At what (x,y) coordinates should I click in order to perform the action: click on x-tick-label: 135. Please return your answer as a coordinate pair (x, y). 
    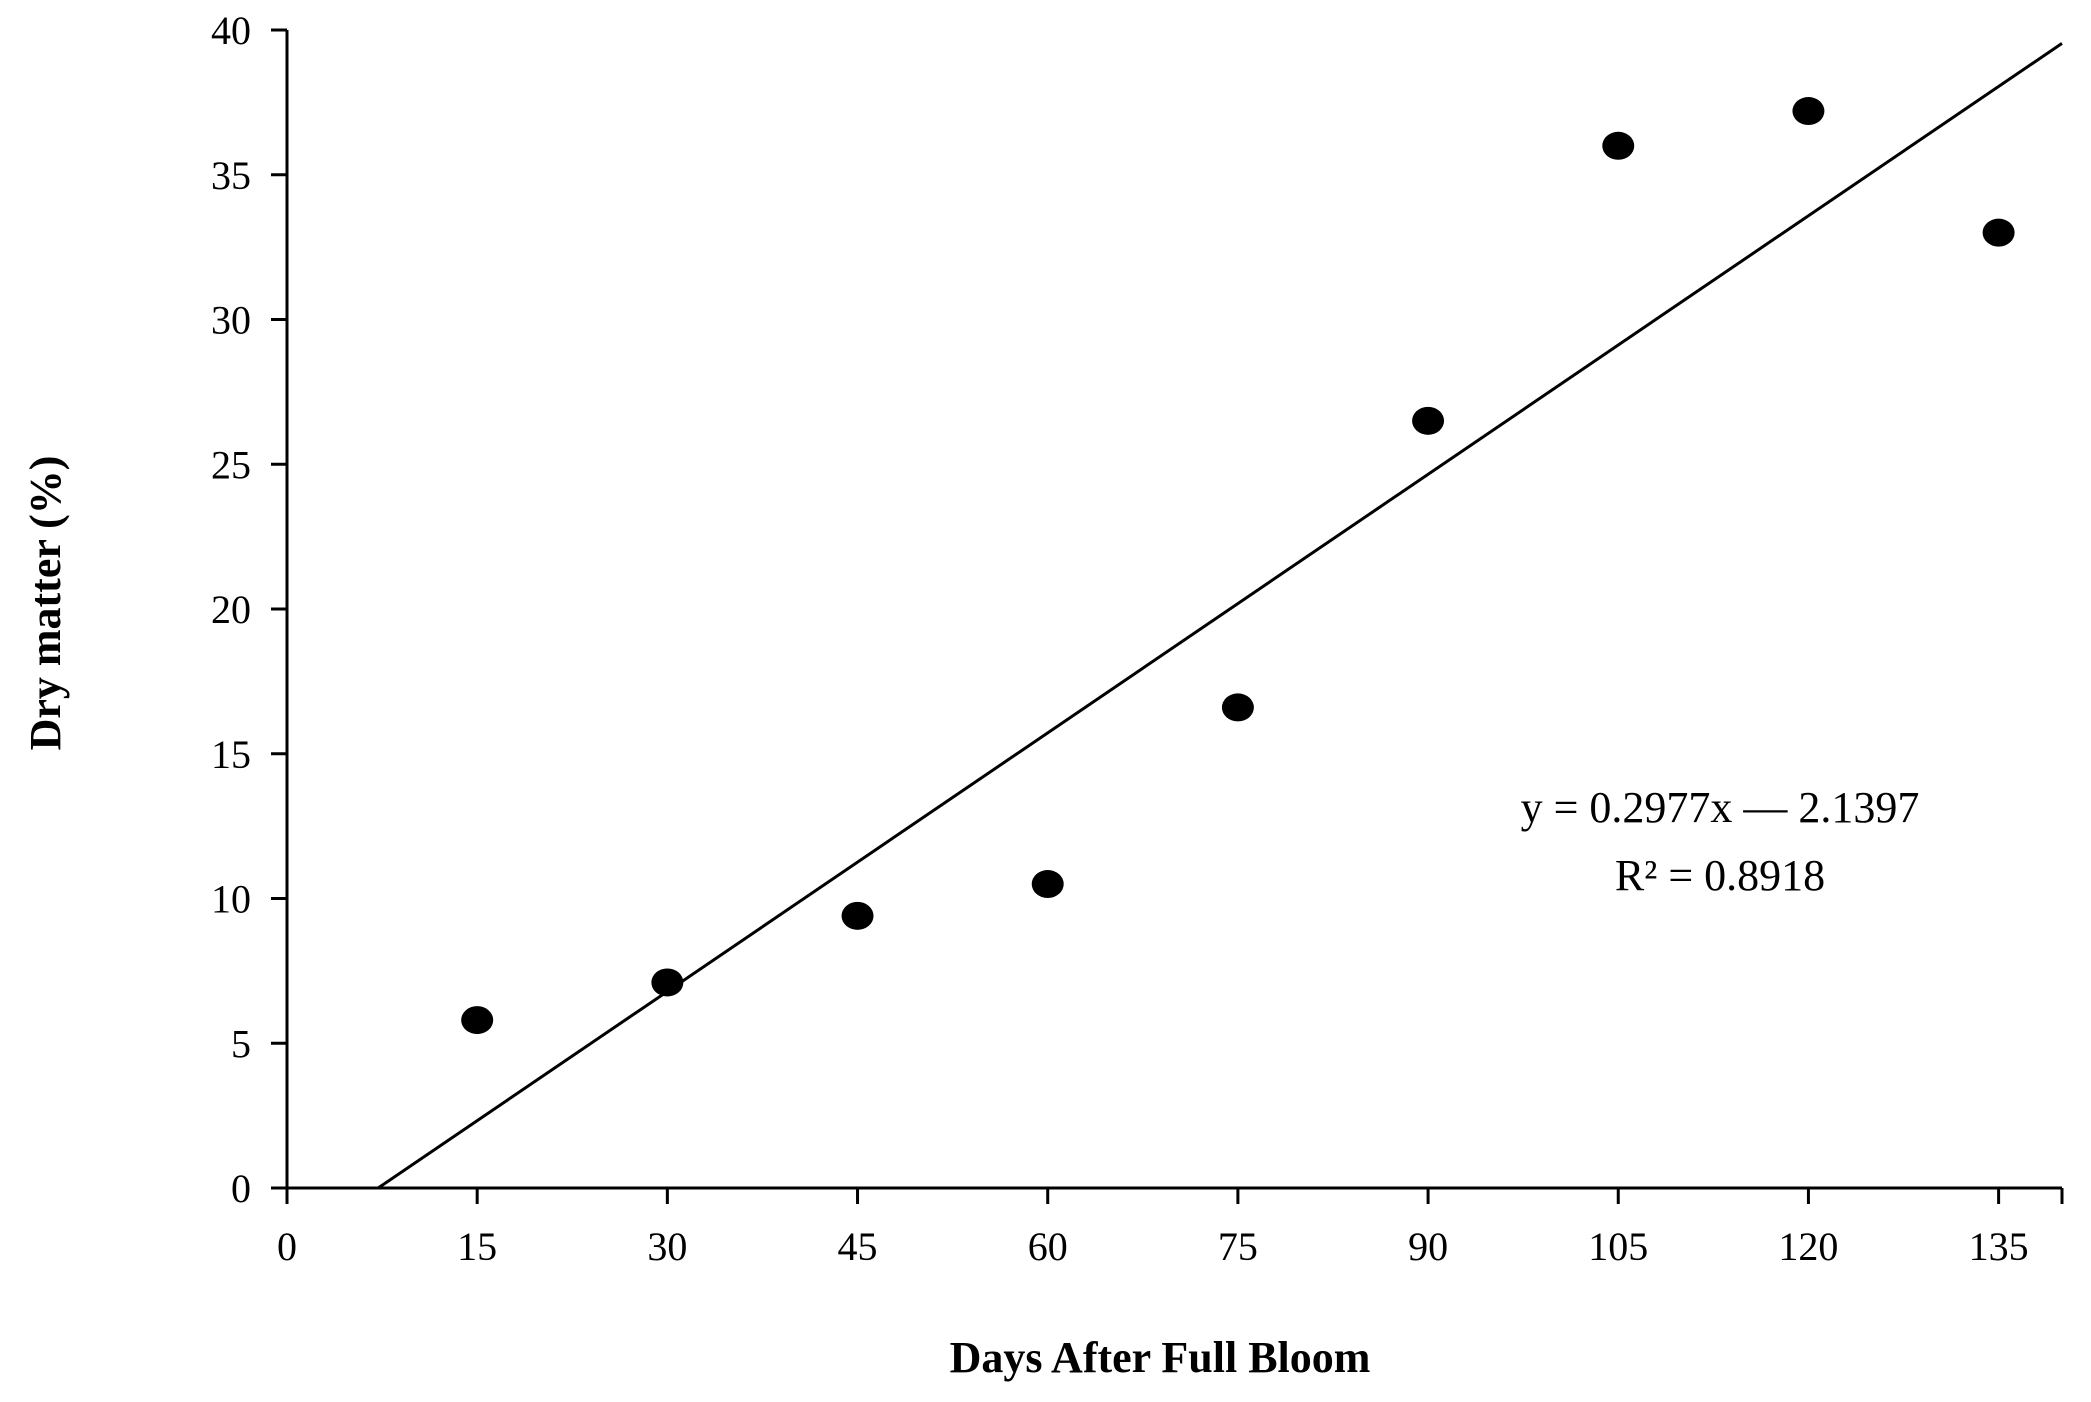
    Looking at the image, I should click on (1999, 1246).